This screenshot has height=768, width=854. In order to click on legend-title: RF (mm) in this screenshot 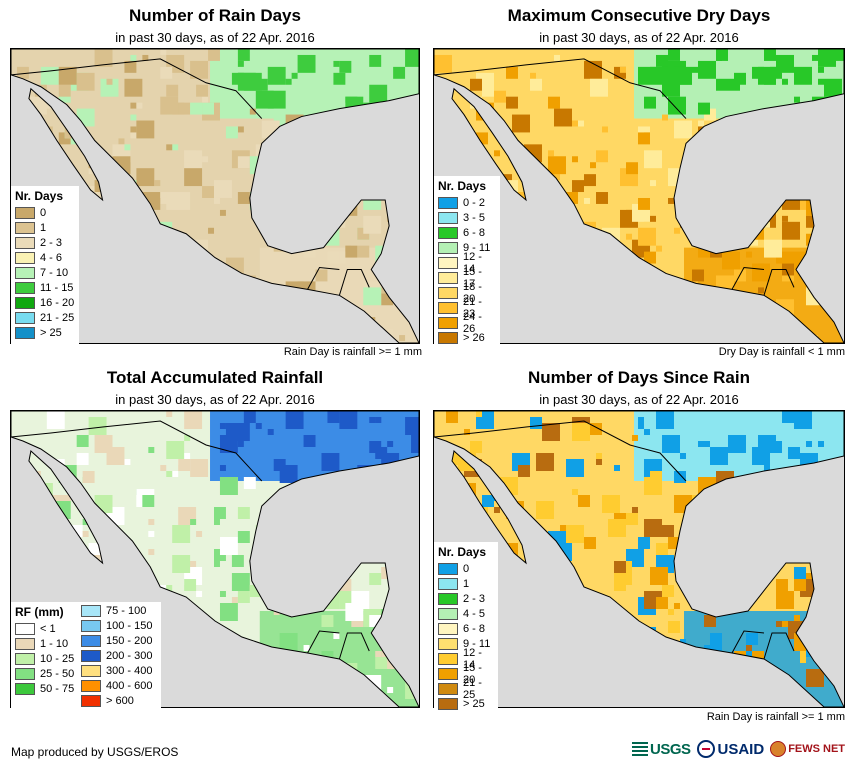, I will do `click(39, 612)`.